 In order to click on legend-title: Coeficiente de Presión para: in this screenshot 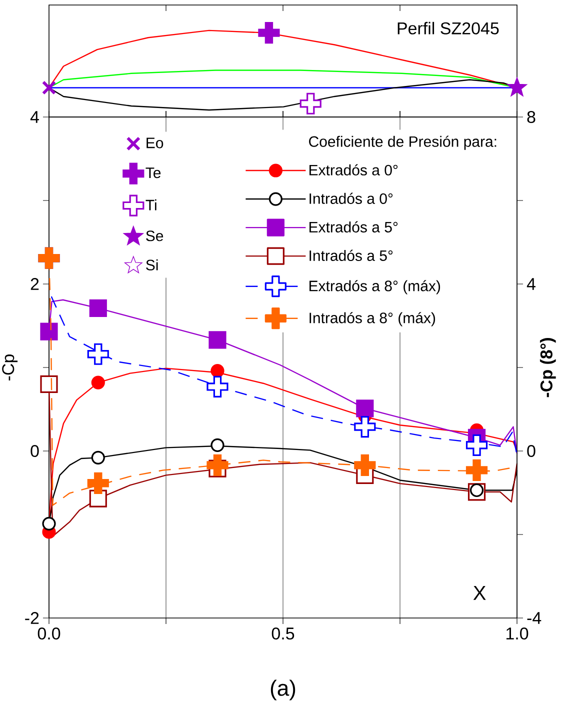, I will do `click(402, 143)`.